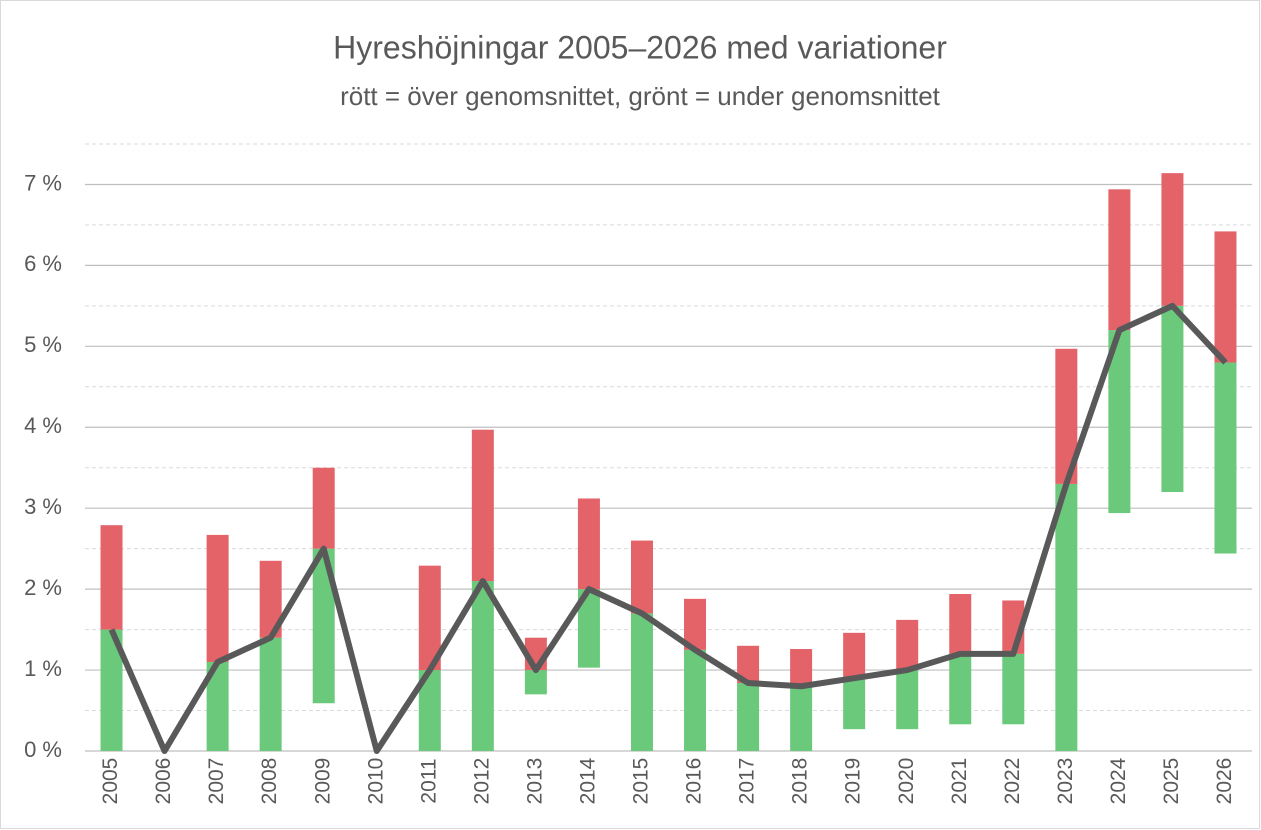 The height and width of the screenshot is (830, 1261). Describe the element at coordinates (906, 781) in the screenshot. I see `x-tick-label: 2020` at that location.